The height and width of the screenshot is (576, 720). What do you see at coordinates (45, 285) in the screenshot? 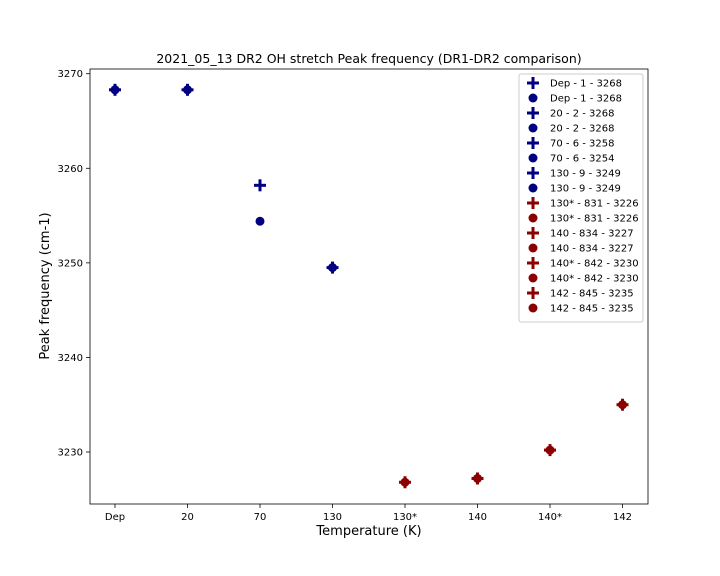
I see `y-axis-label: Peak frequency (cm-1)` at bounding box center [45, 285].